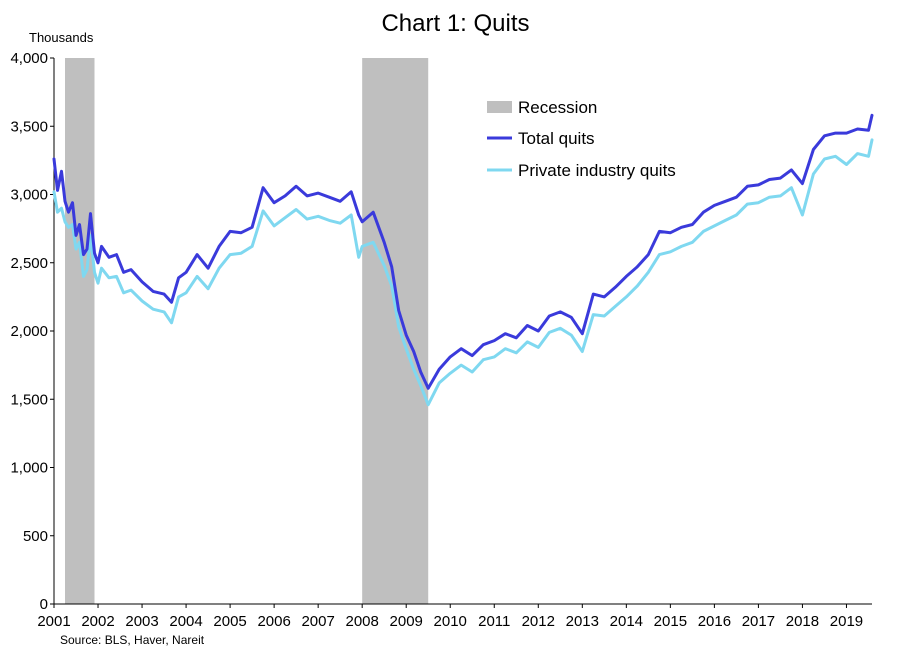 The height and width of the screenshot is (661, 911). I want to click on y-tick-label: 1,000, so click(29, 468).